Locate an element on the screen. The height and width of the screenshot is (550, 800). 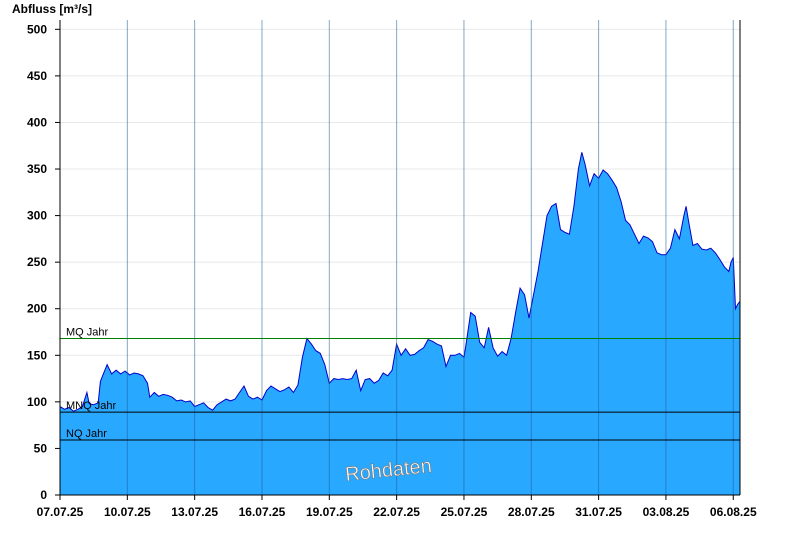
y-axis-title: Abfluss [m³/s] is located at coordinates (52, 9).